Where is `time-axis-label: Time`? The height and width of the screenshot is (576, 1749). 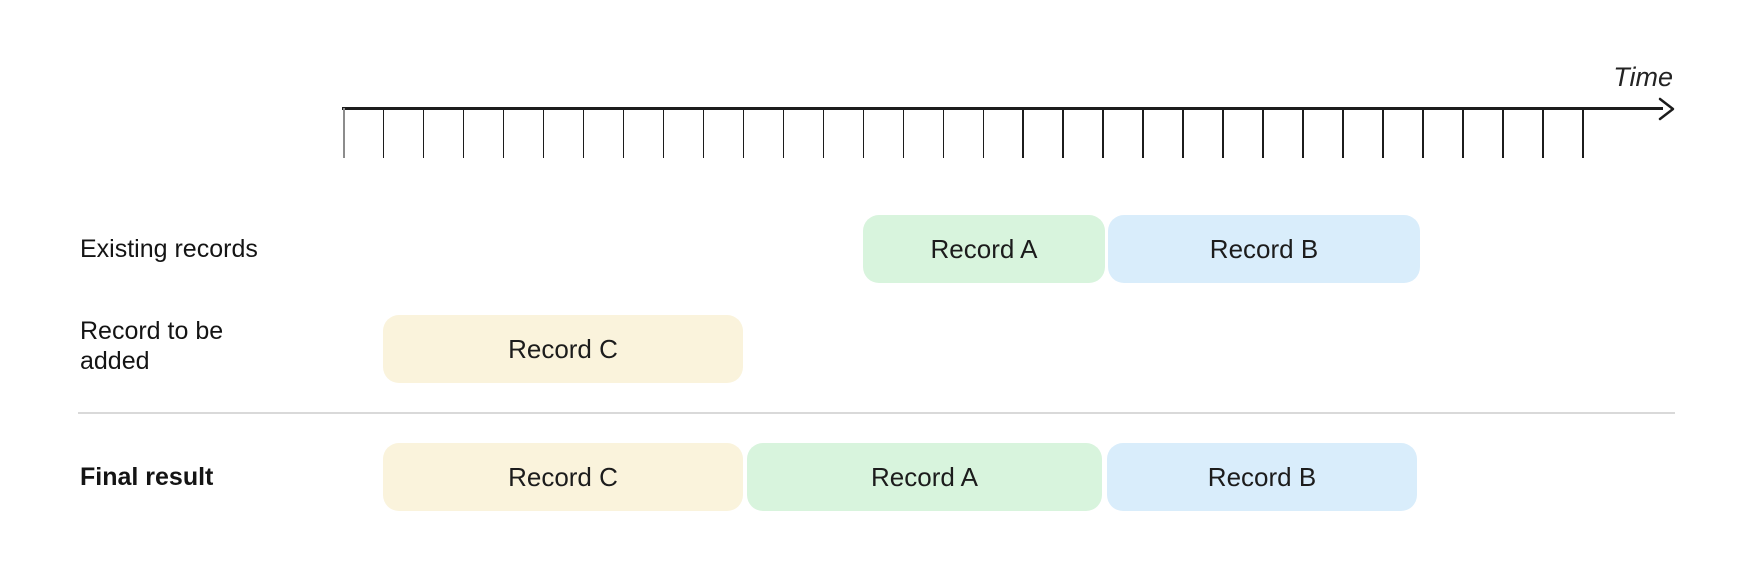
time-axis-label: Time is located at coordinates (1643, 77).